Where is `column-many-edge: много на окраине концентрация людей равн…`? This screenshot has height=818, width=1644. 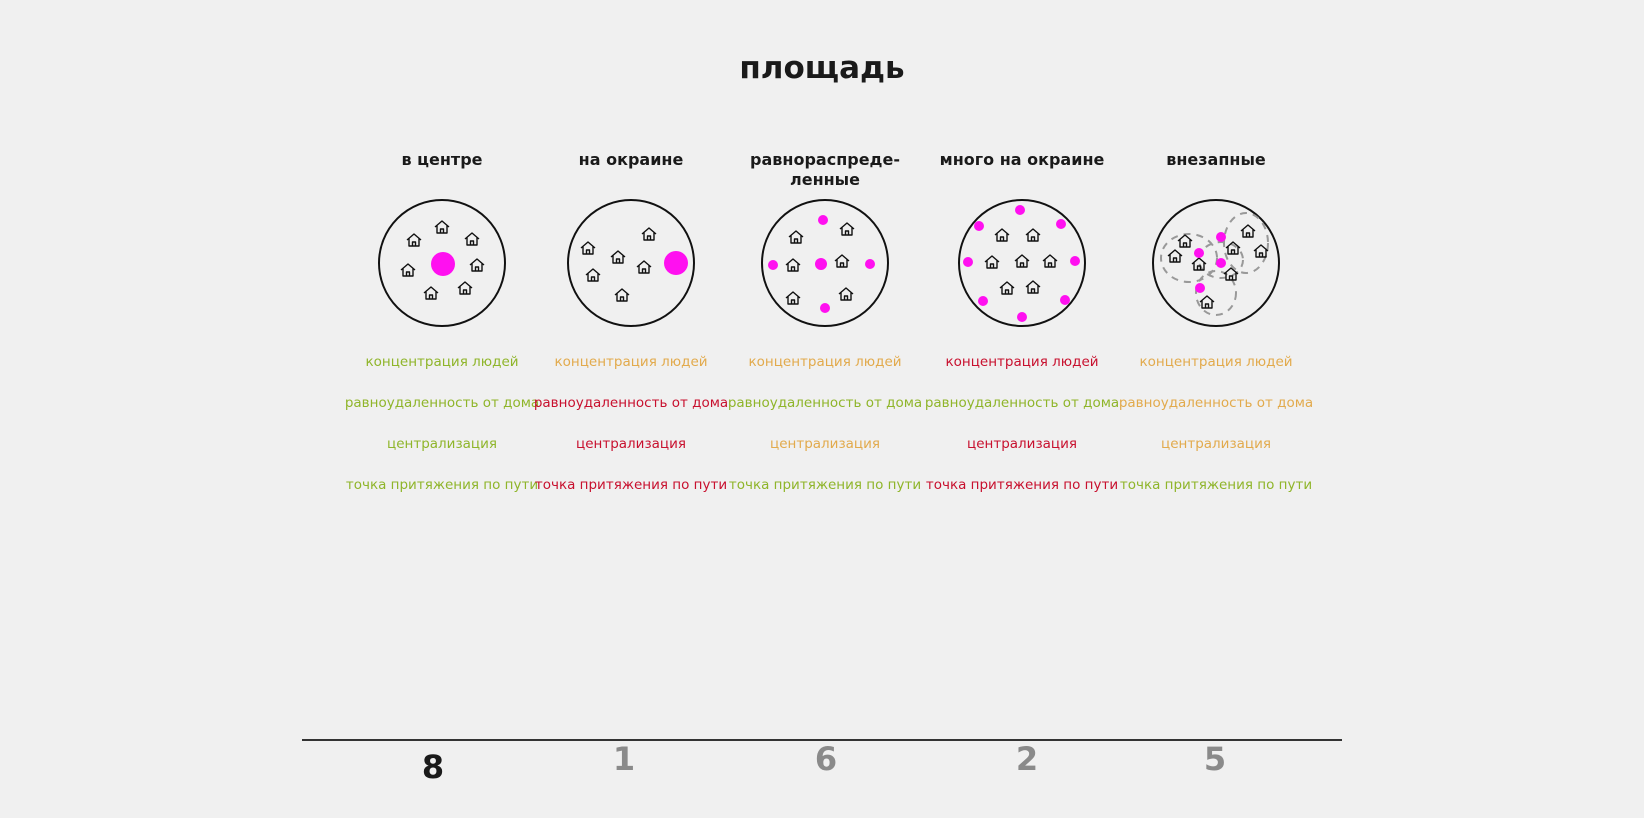
column-many-edge: много на окраине концентрация людей равн… is located at coordinates (1022, 334).